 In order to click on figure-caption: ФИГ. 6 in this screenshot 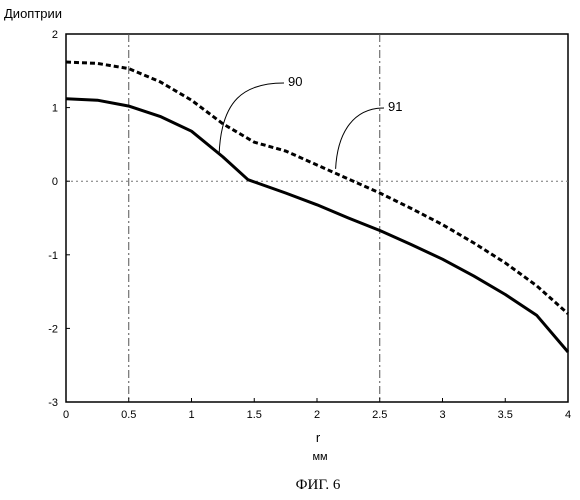, I will do `click(318, 485)`.